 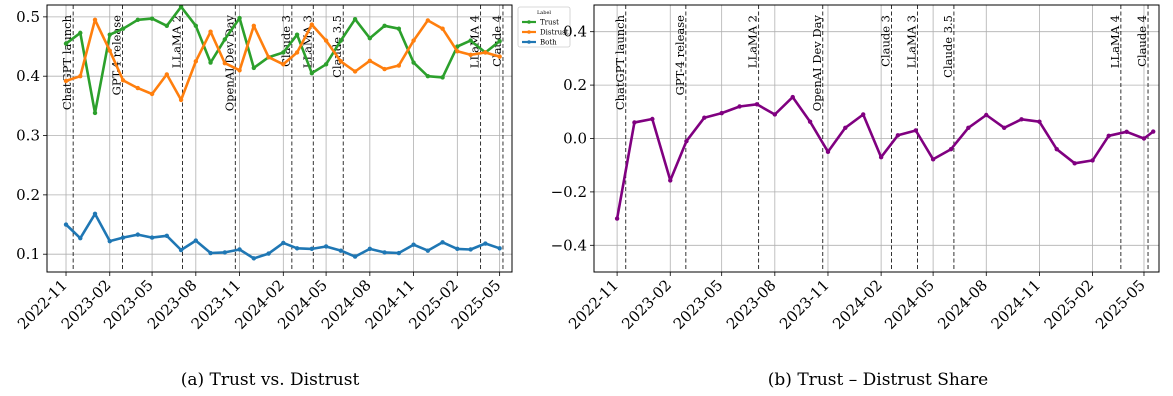 I want to click on legend-entry: Distrust, so click(x=554, y=33).